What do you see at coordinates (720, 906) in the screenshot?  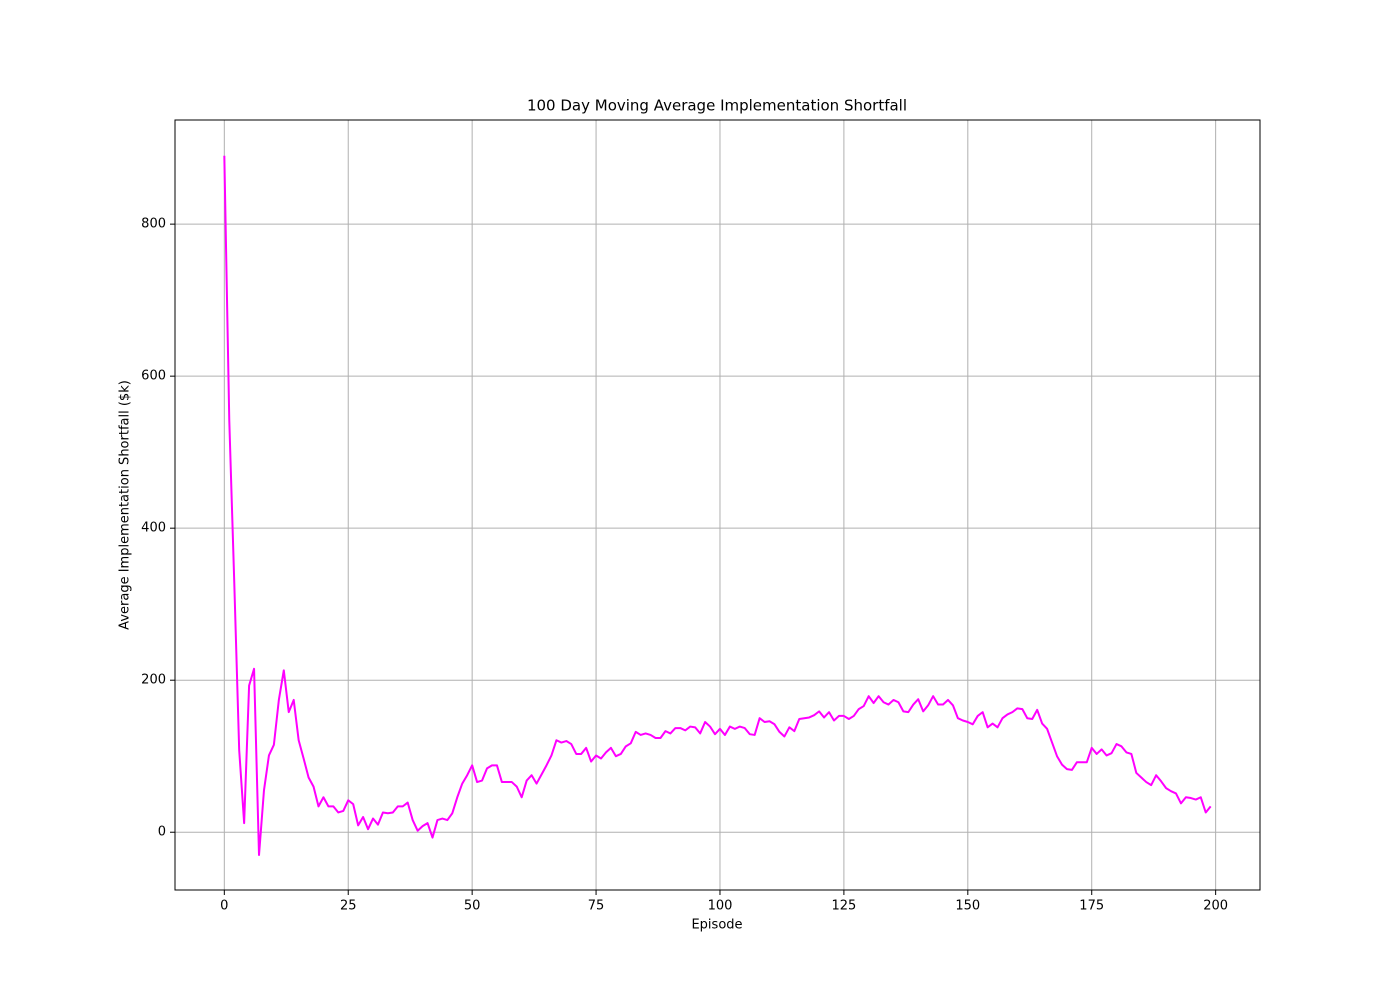 I see `x-tick-label: 100` at bounding box center [720, 906].